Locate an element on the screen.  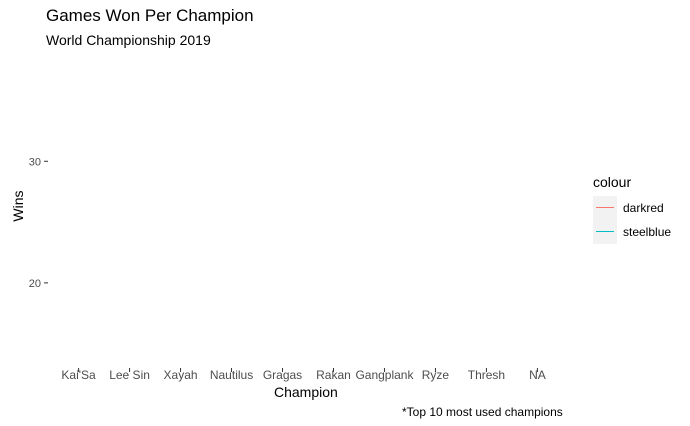
x-tick-label-8: Thresh is located at coordinates (486, 375).